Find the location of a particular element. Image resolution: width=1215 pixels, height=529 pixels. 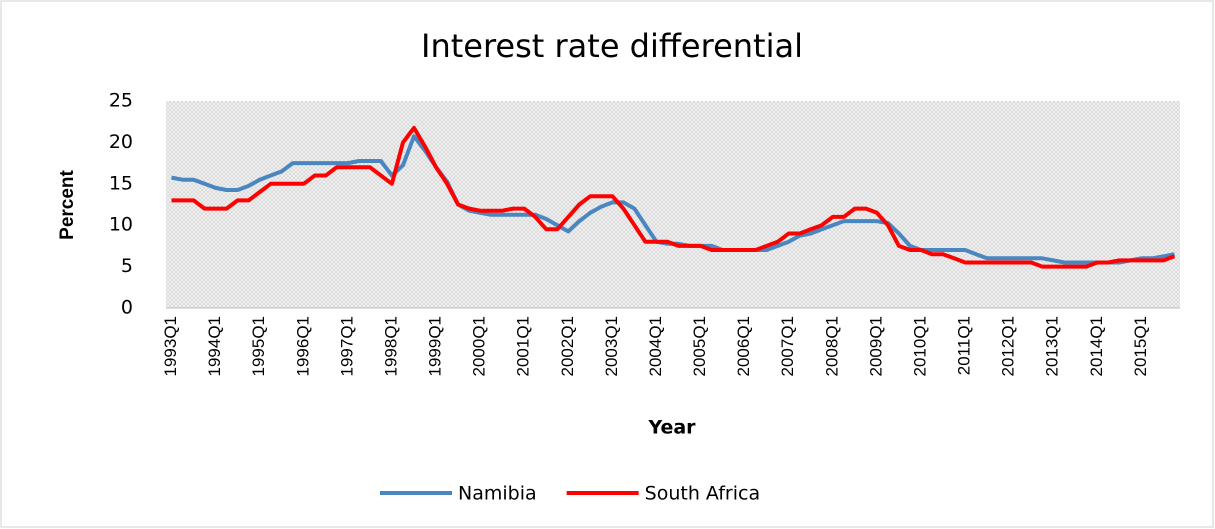

y-tick-label: 0 is located at coordinates (127, 308).